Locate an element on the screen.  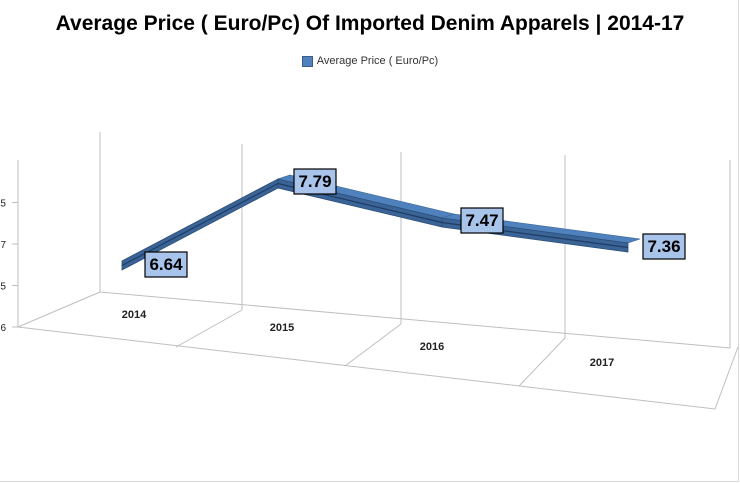
y-tick-label: 7 is located at coordinates (3, 245).